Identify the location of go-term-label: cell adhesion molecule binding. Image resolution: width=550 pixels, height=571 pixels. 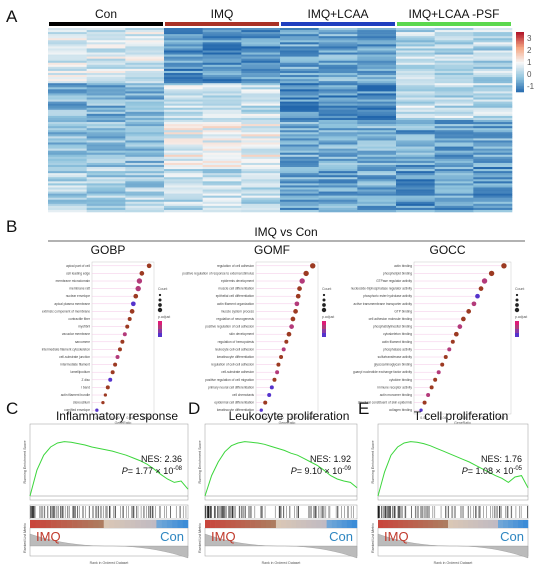
(391, 319).